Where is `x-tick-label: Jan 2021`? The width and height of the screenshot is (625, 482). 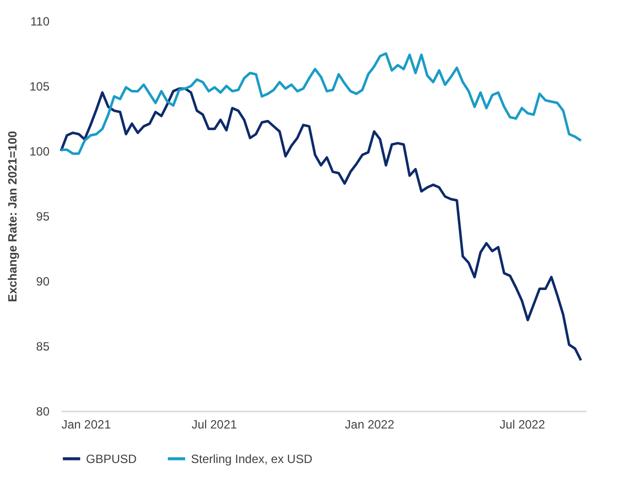
x-tick-label: Jan 2021 is located at coordinates (87, 425).